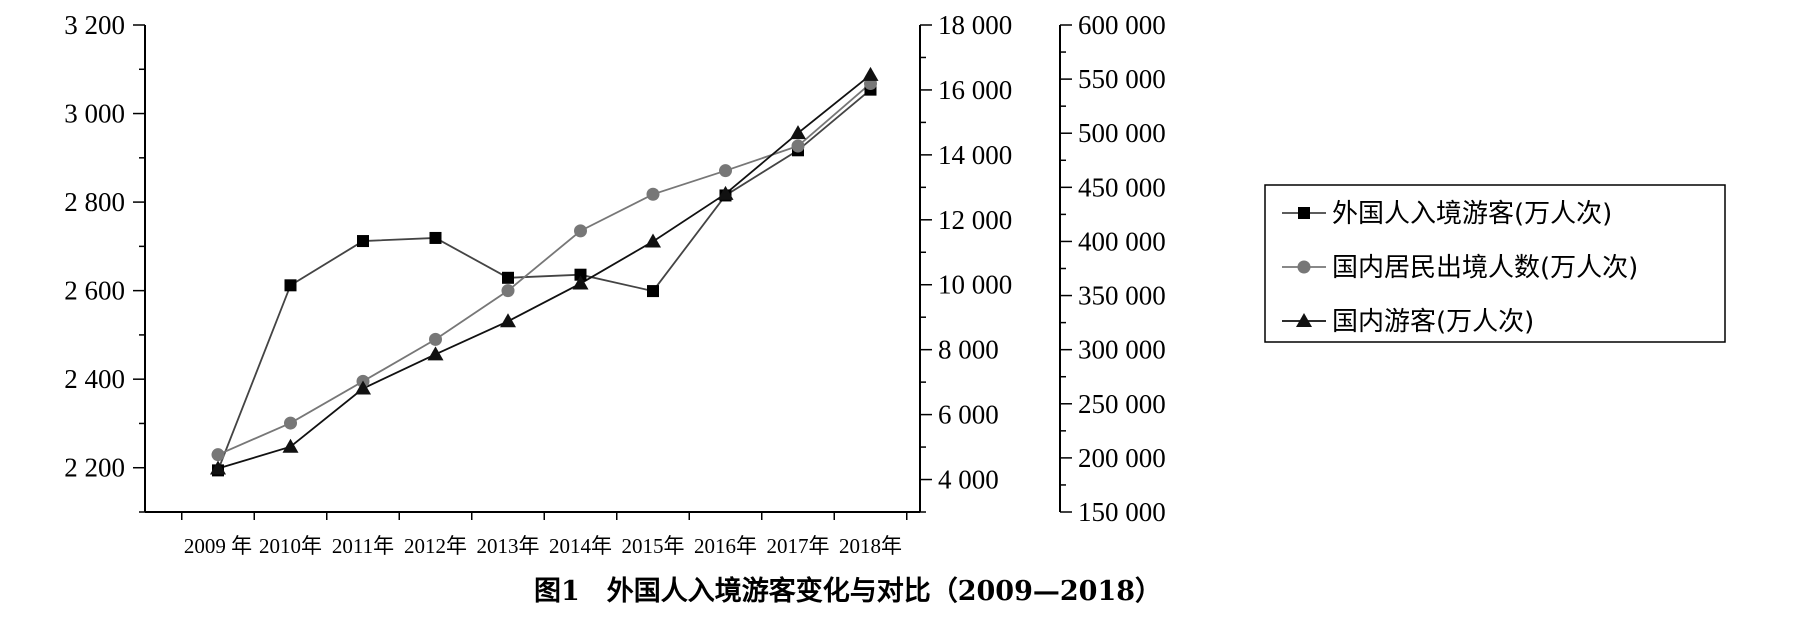 This screenshot has width=1793, height=620. I want to click on x-axis-tick-label: 2013年, so click(508, 546).